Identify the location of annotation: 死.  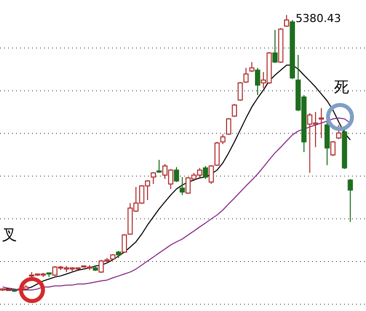
(341, 87).